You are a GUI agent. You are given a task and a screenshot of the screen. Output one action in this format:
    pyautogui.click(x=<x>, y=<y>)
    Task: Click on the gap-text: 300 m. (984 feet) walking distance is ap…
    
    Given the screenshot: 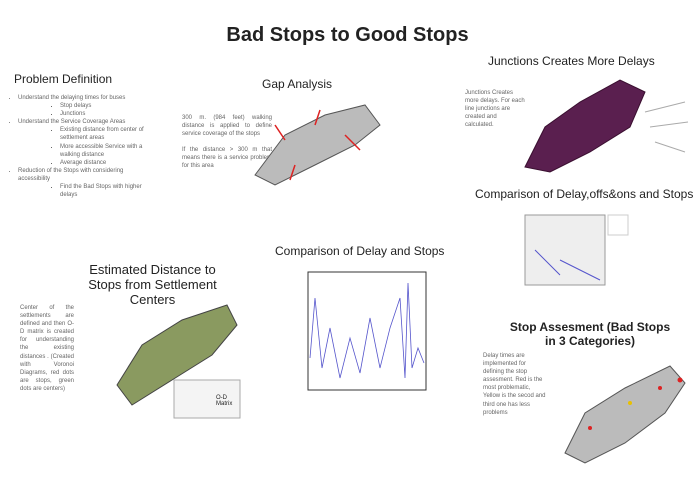 What is the action you would take?
    pyautogui.click(x=227, y=142)
    